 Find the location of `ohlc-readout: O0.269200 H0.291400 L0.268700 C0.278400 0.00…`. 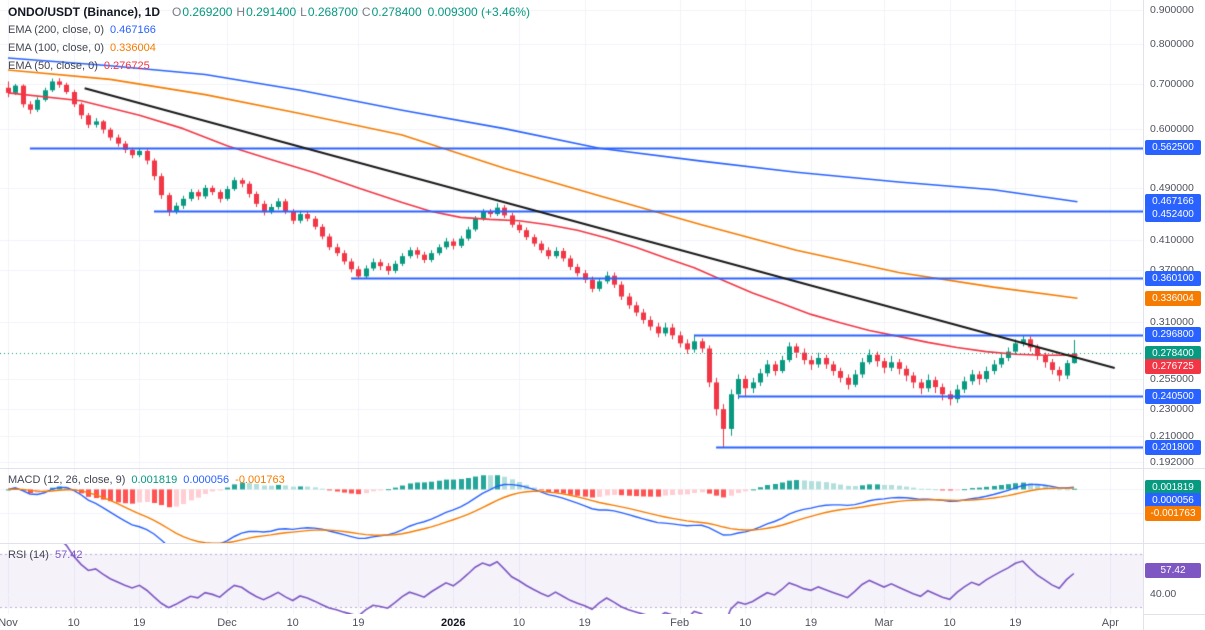

ohlc-readout: O0.269200 H0.291400 L0.268700 C0.278400 0.00… is located at coordinates (349, 12).